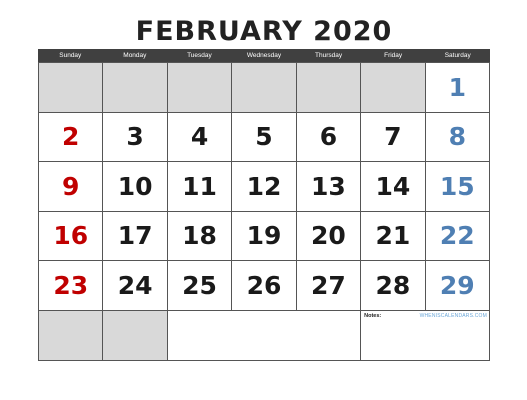 The image size is (527, 400). I want to click on day-cell: 7, so click(393, 137).